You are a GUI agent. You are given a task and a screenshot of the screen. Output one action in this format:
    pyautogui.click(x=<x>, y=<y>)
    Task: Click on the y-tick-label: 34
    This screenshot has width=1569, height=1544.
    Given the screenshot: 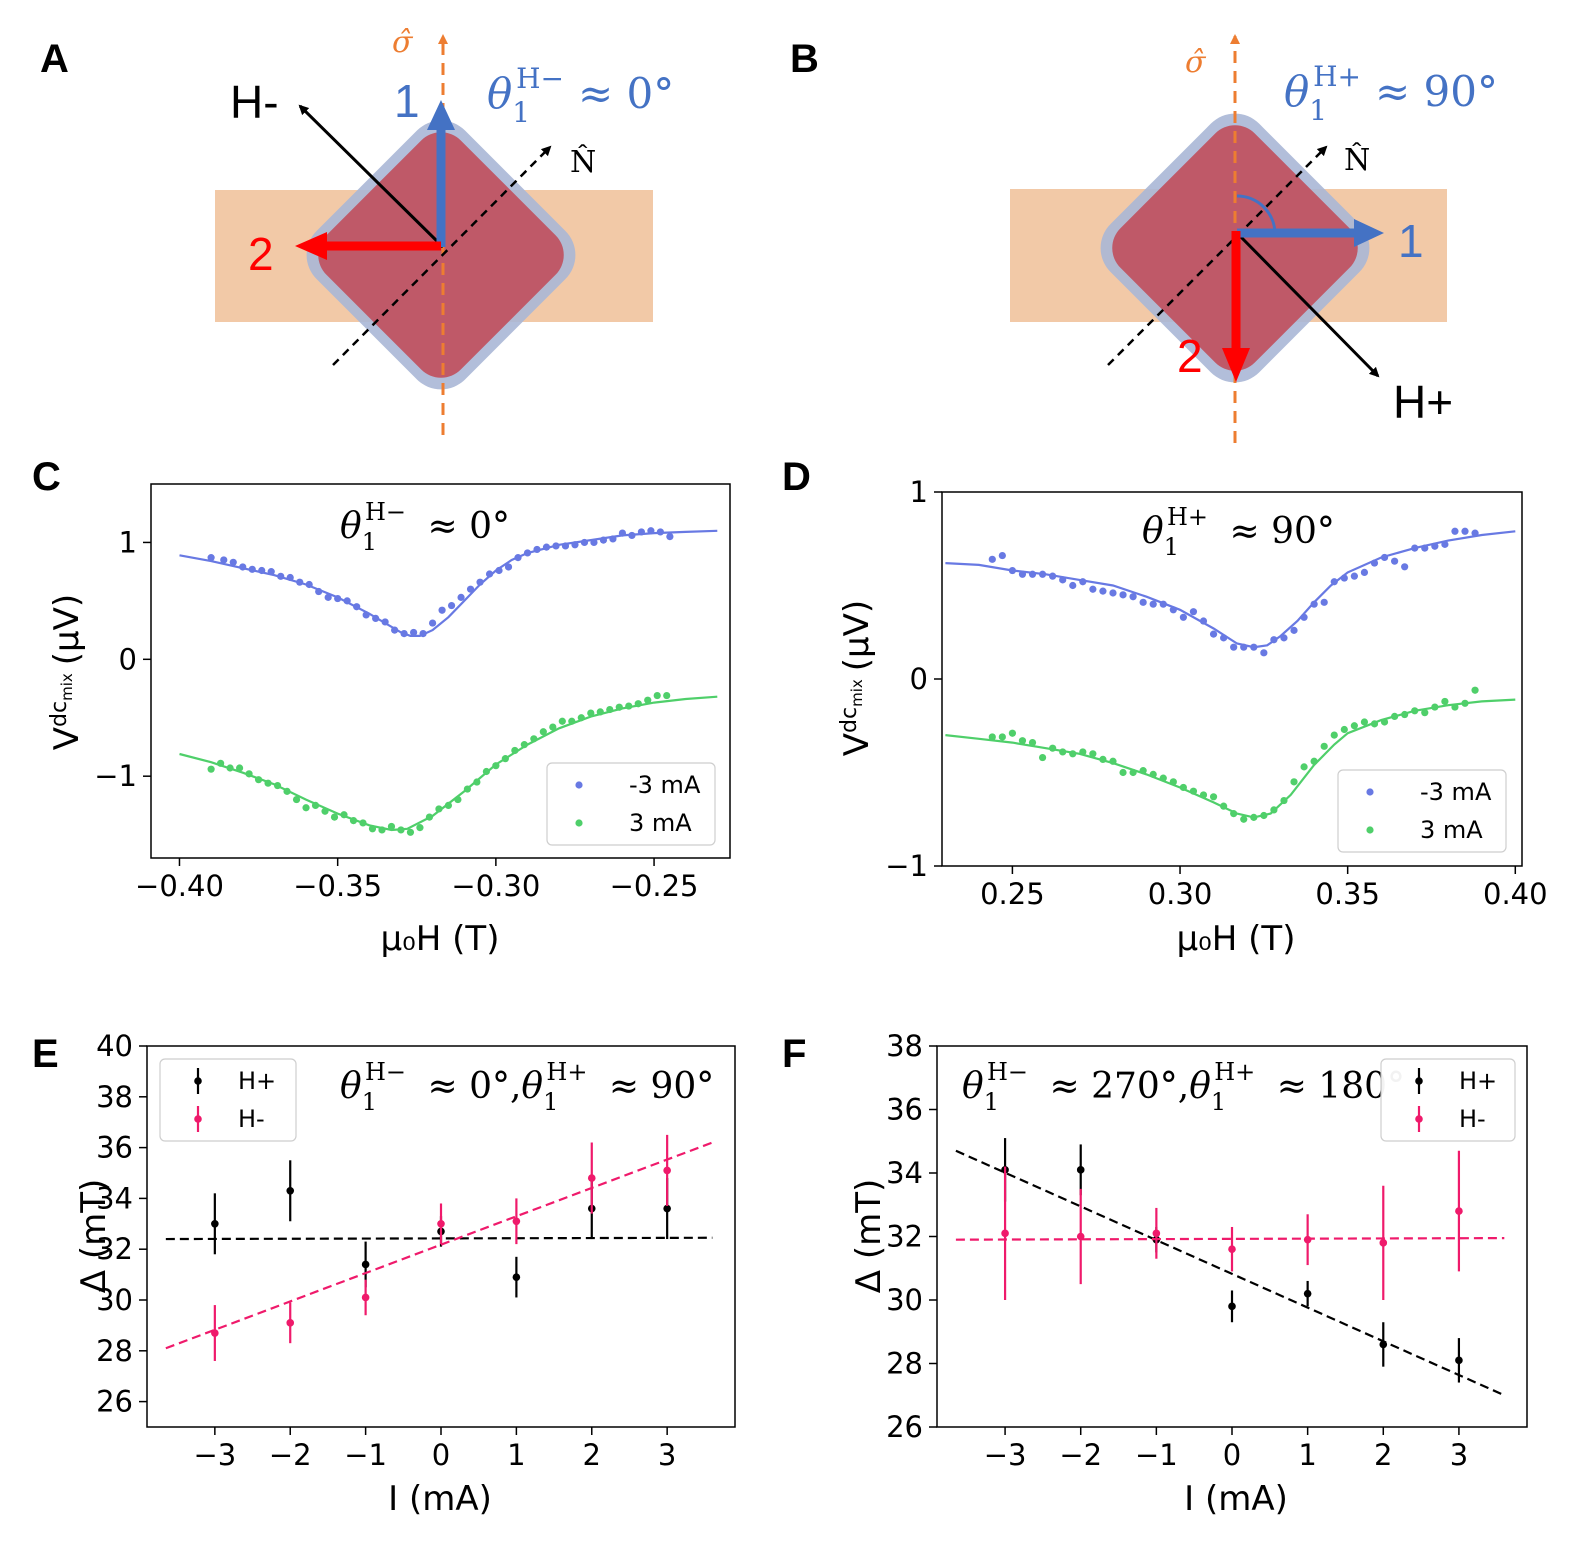 What is the action you would take?
    pyautogui.click(x=904, y=1173)
    